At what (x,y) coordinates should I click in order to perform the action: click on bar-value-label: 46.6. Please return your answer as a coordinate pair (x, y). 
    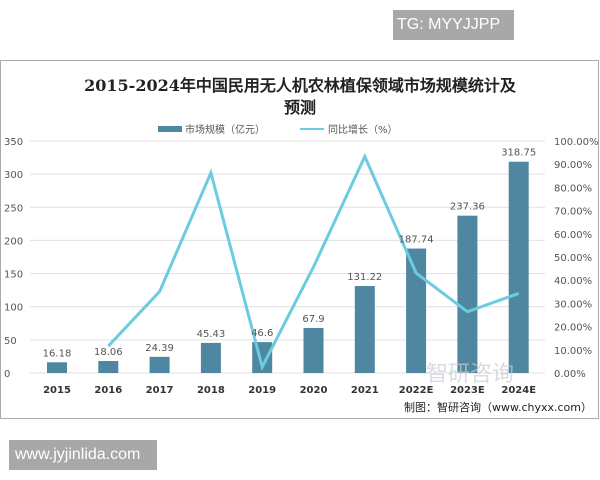
    Looking at the image, I should click on (262, 333).